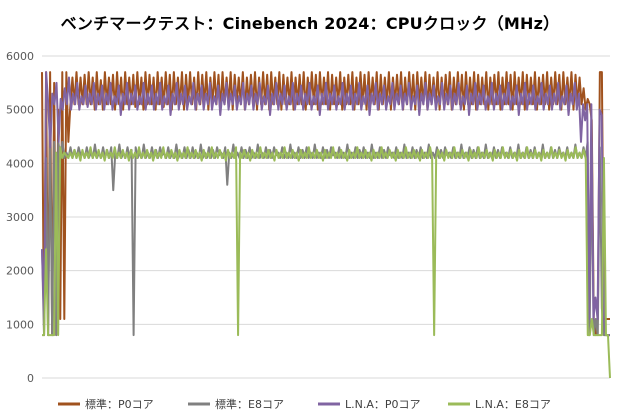 The width and height of the screenshot is (620, 420). I want to click on y-tick-label-6000: 6000, so click(20, 56).